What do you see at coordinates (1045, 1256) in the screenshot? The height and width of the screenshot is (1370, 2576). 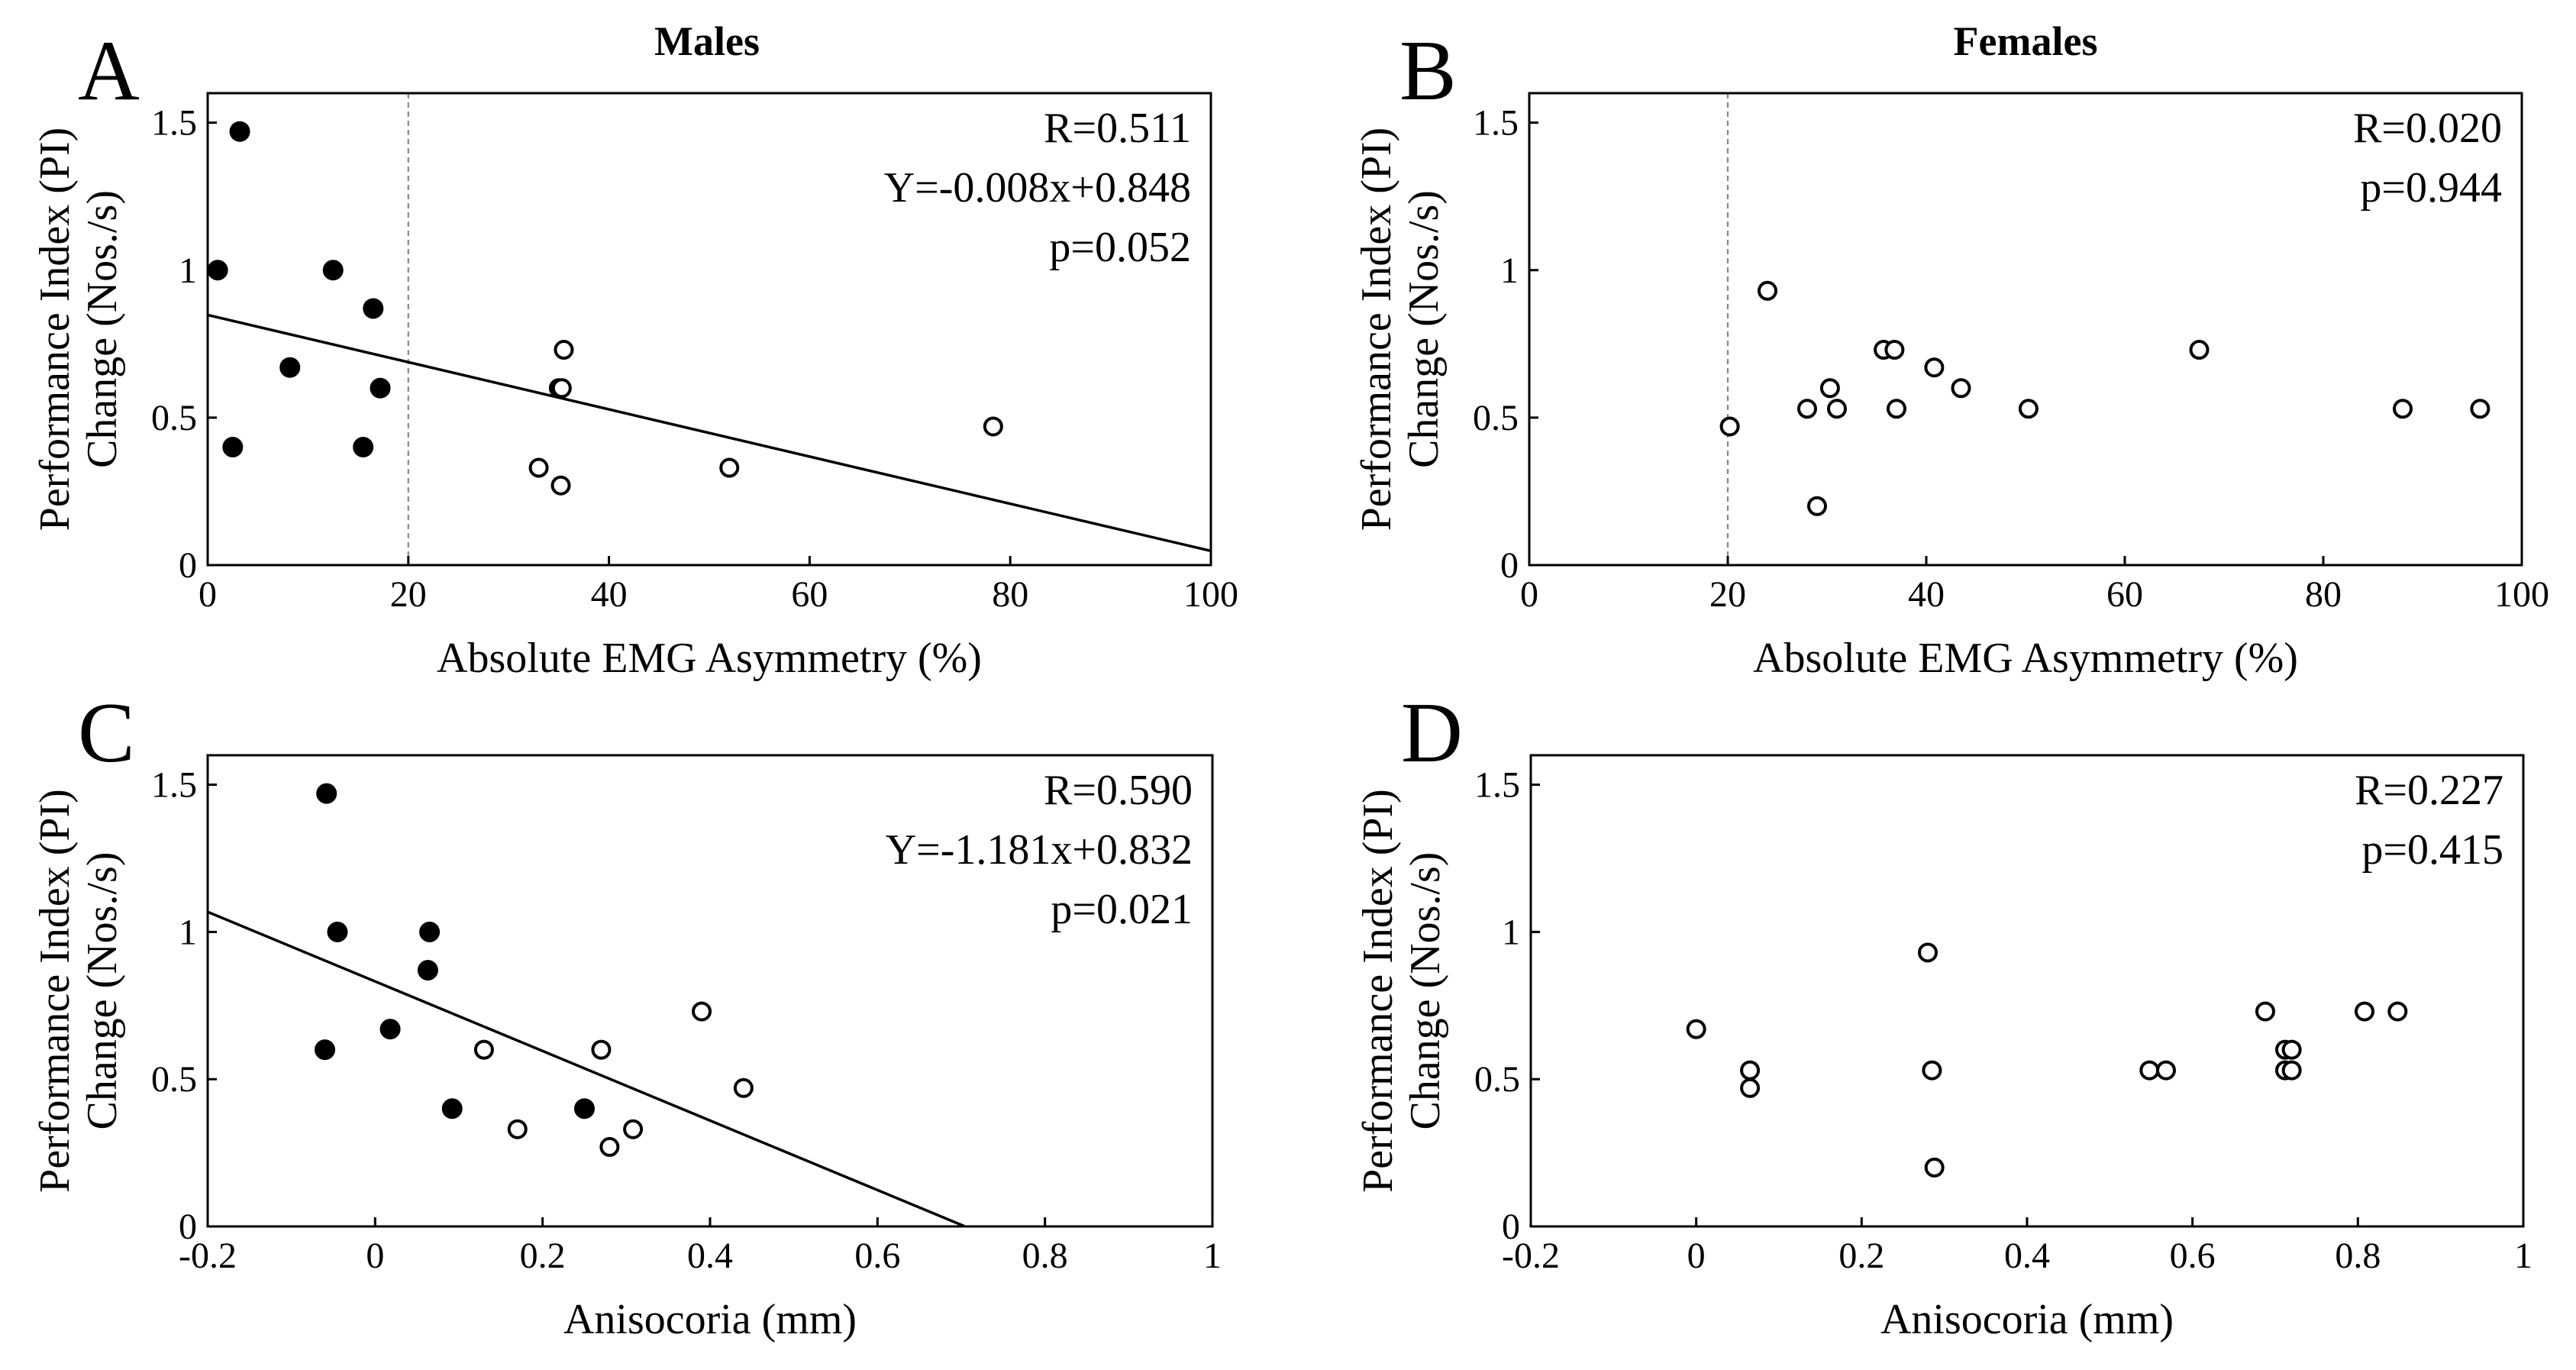 I see `x-tick-label: 0.8` at bounding box center [1045, 1256].